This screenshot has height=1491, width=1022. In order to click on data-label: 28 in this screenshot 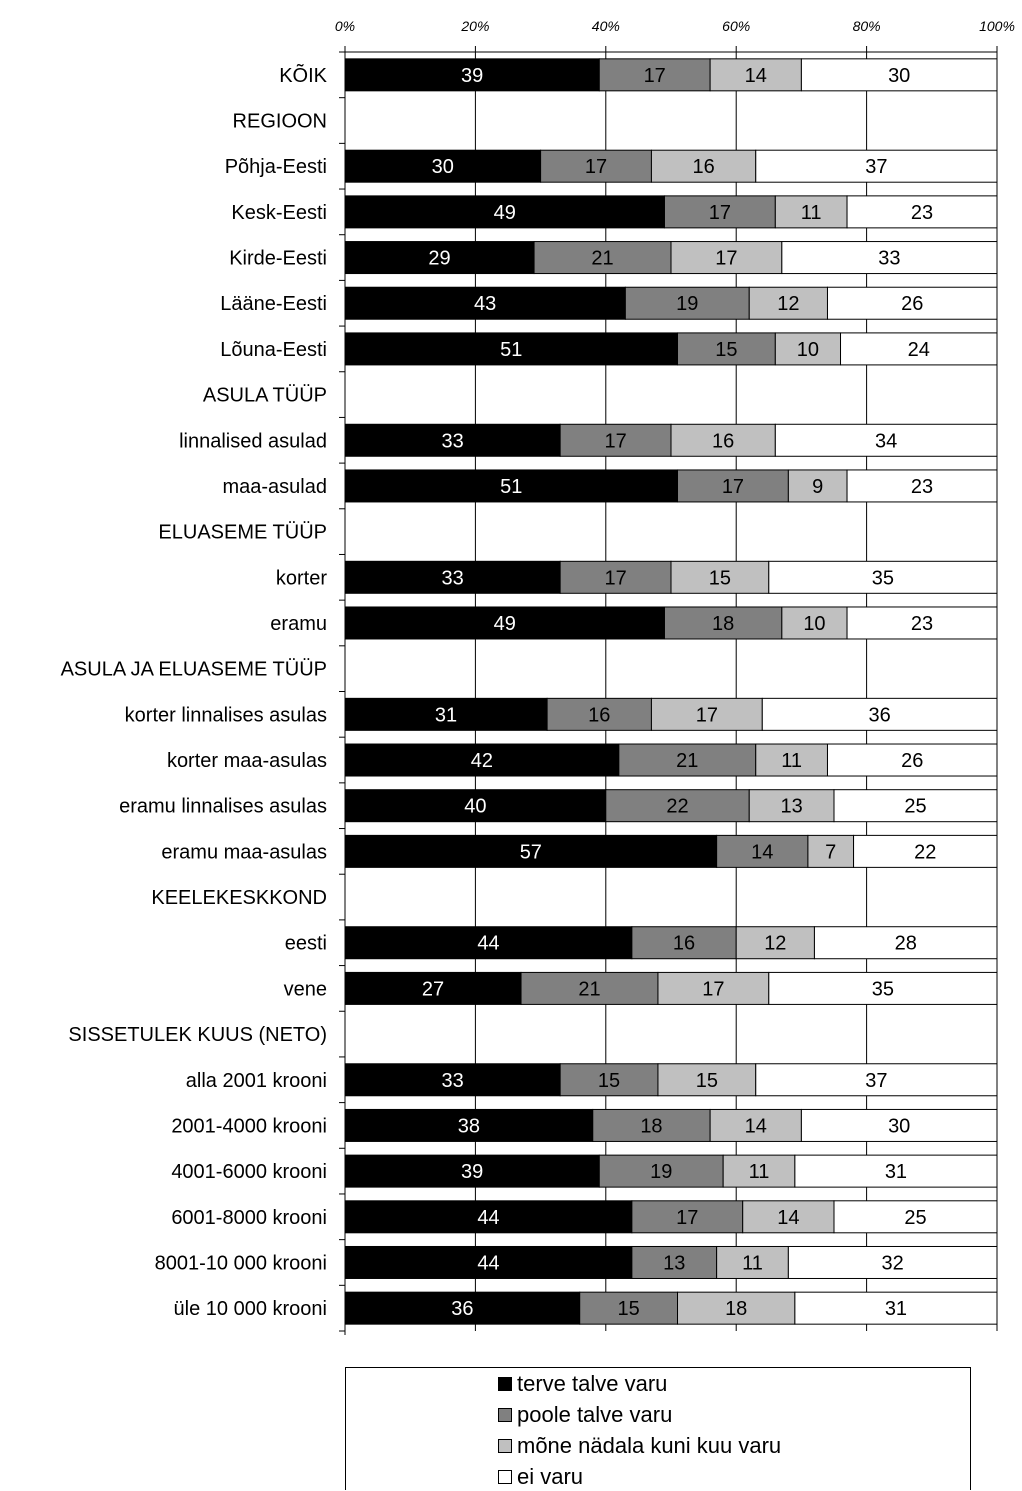, I will do `click(906, 944)`.